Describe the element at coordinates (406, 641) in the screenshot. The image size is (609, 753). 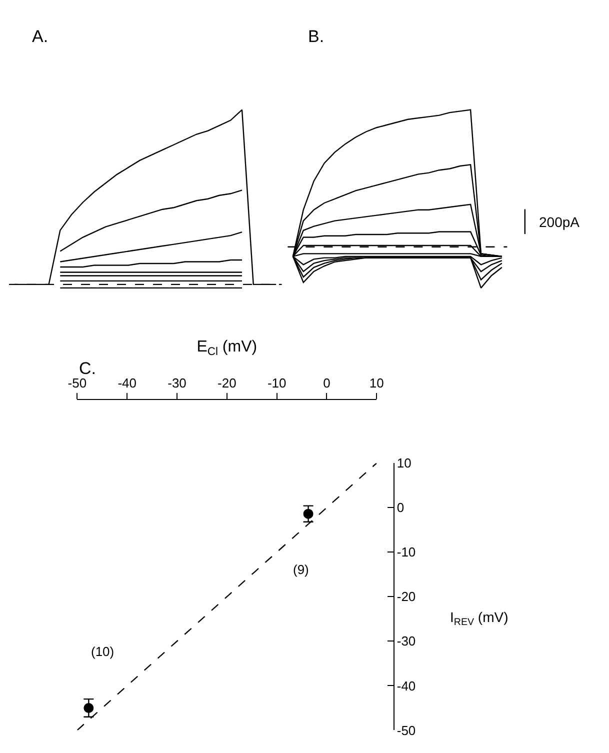
I see `y-tick-label: -30` at that location.